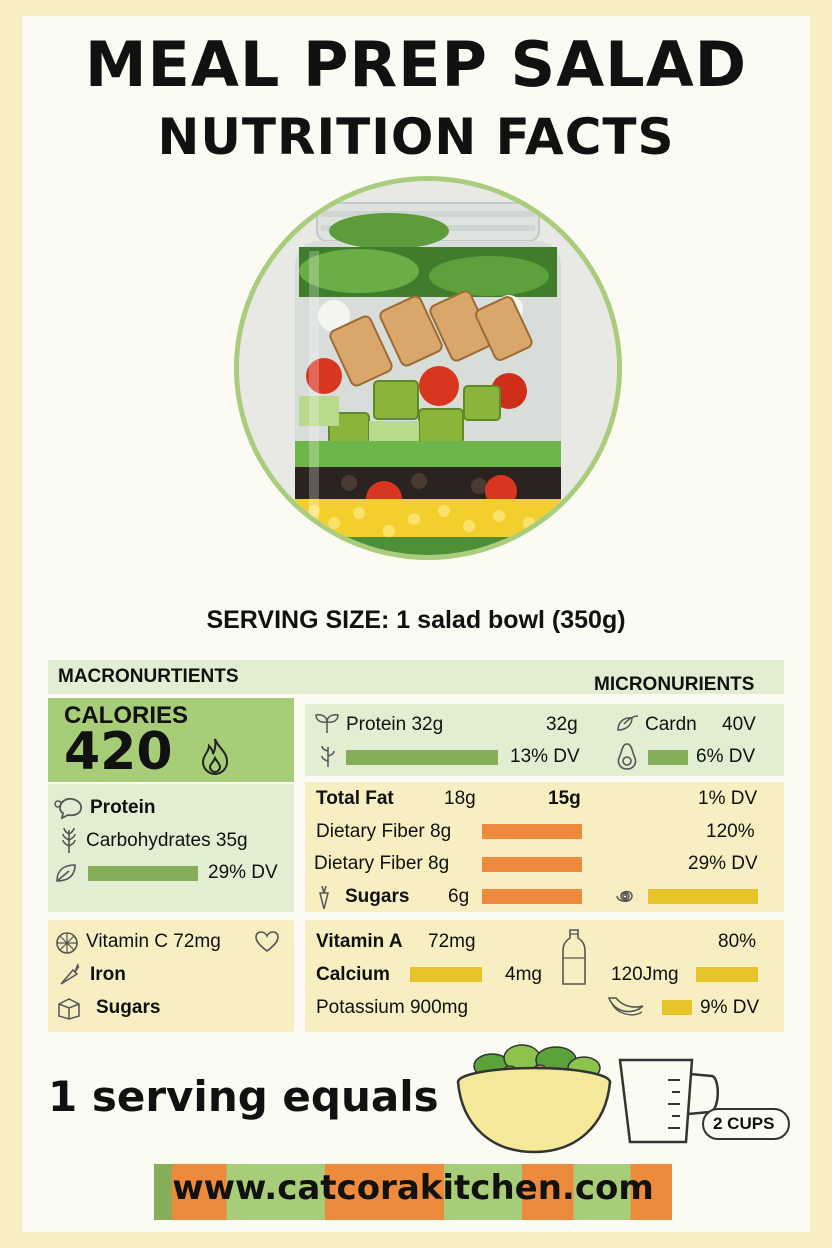 The width and height of the screenshot is (832, 1248). I want to click on vitamin-a-dv: 80%, so click(737, 941).